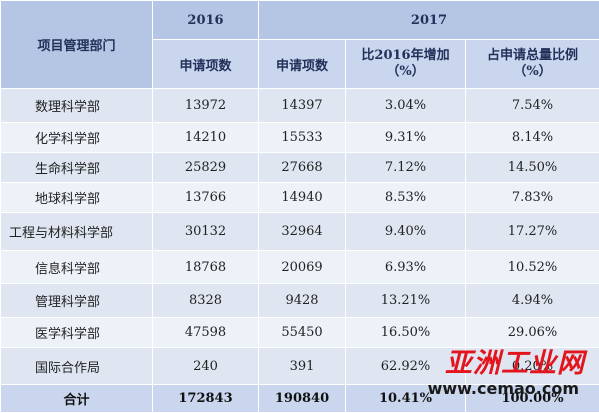 This screenshot has width=599, height=413. What do you see at coordinates (205, 64) in the screenshot?
I see `header-2016-count: 申请项数` at bounding box center [205, 64].